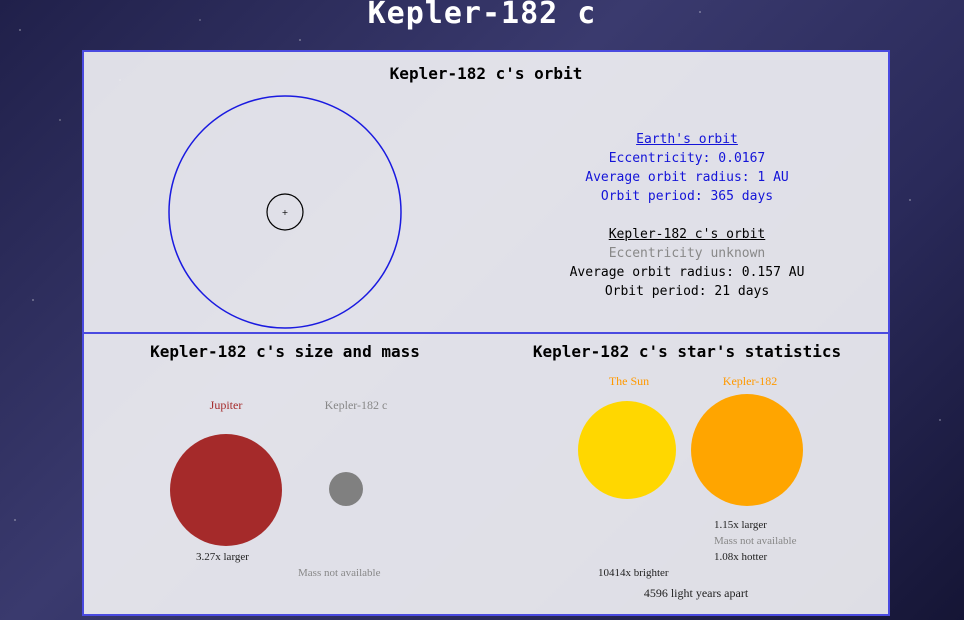 This screenshot has height=620, width=964. I want to click on planet-circle, so click(346, 489).